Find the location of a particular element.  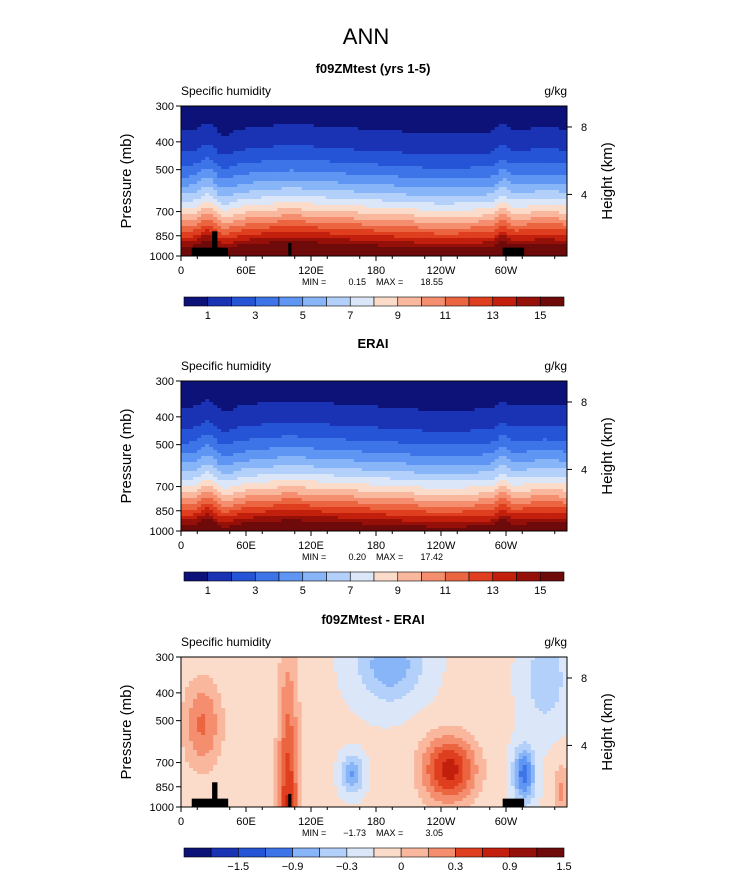

colorbar-bin is located at coordinates (386, 301).